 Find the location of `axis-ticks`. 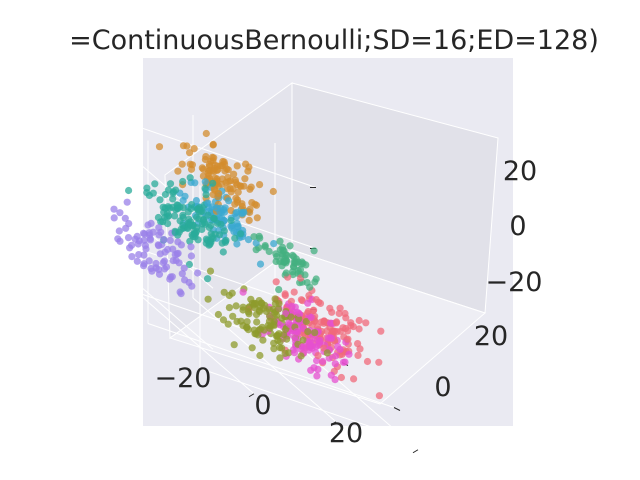

axis-ticks is located at coordinates (333, 320).